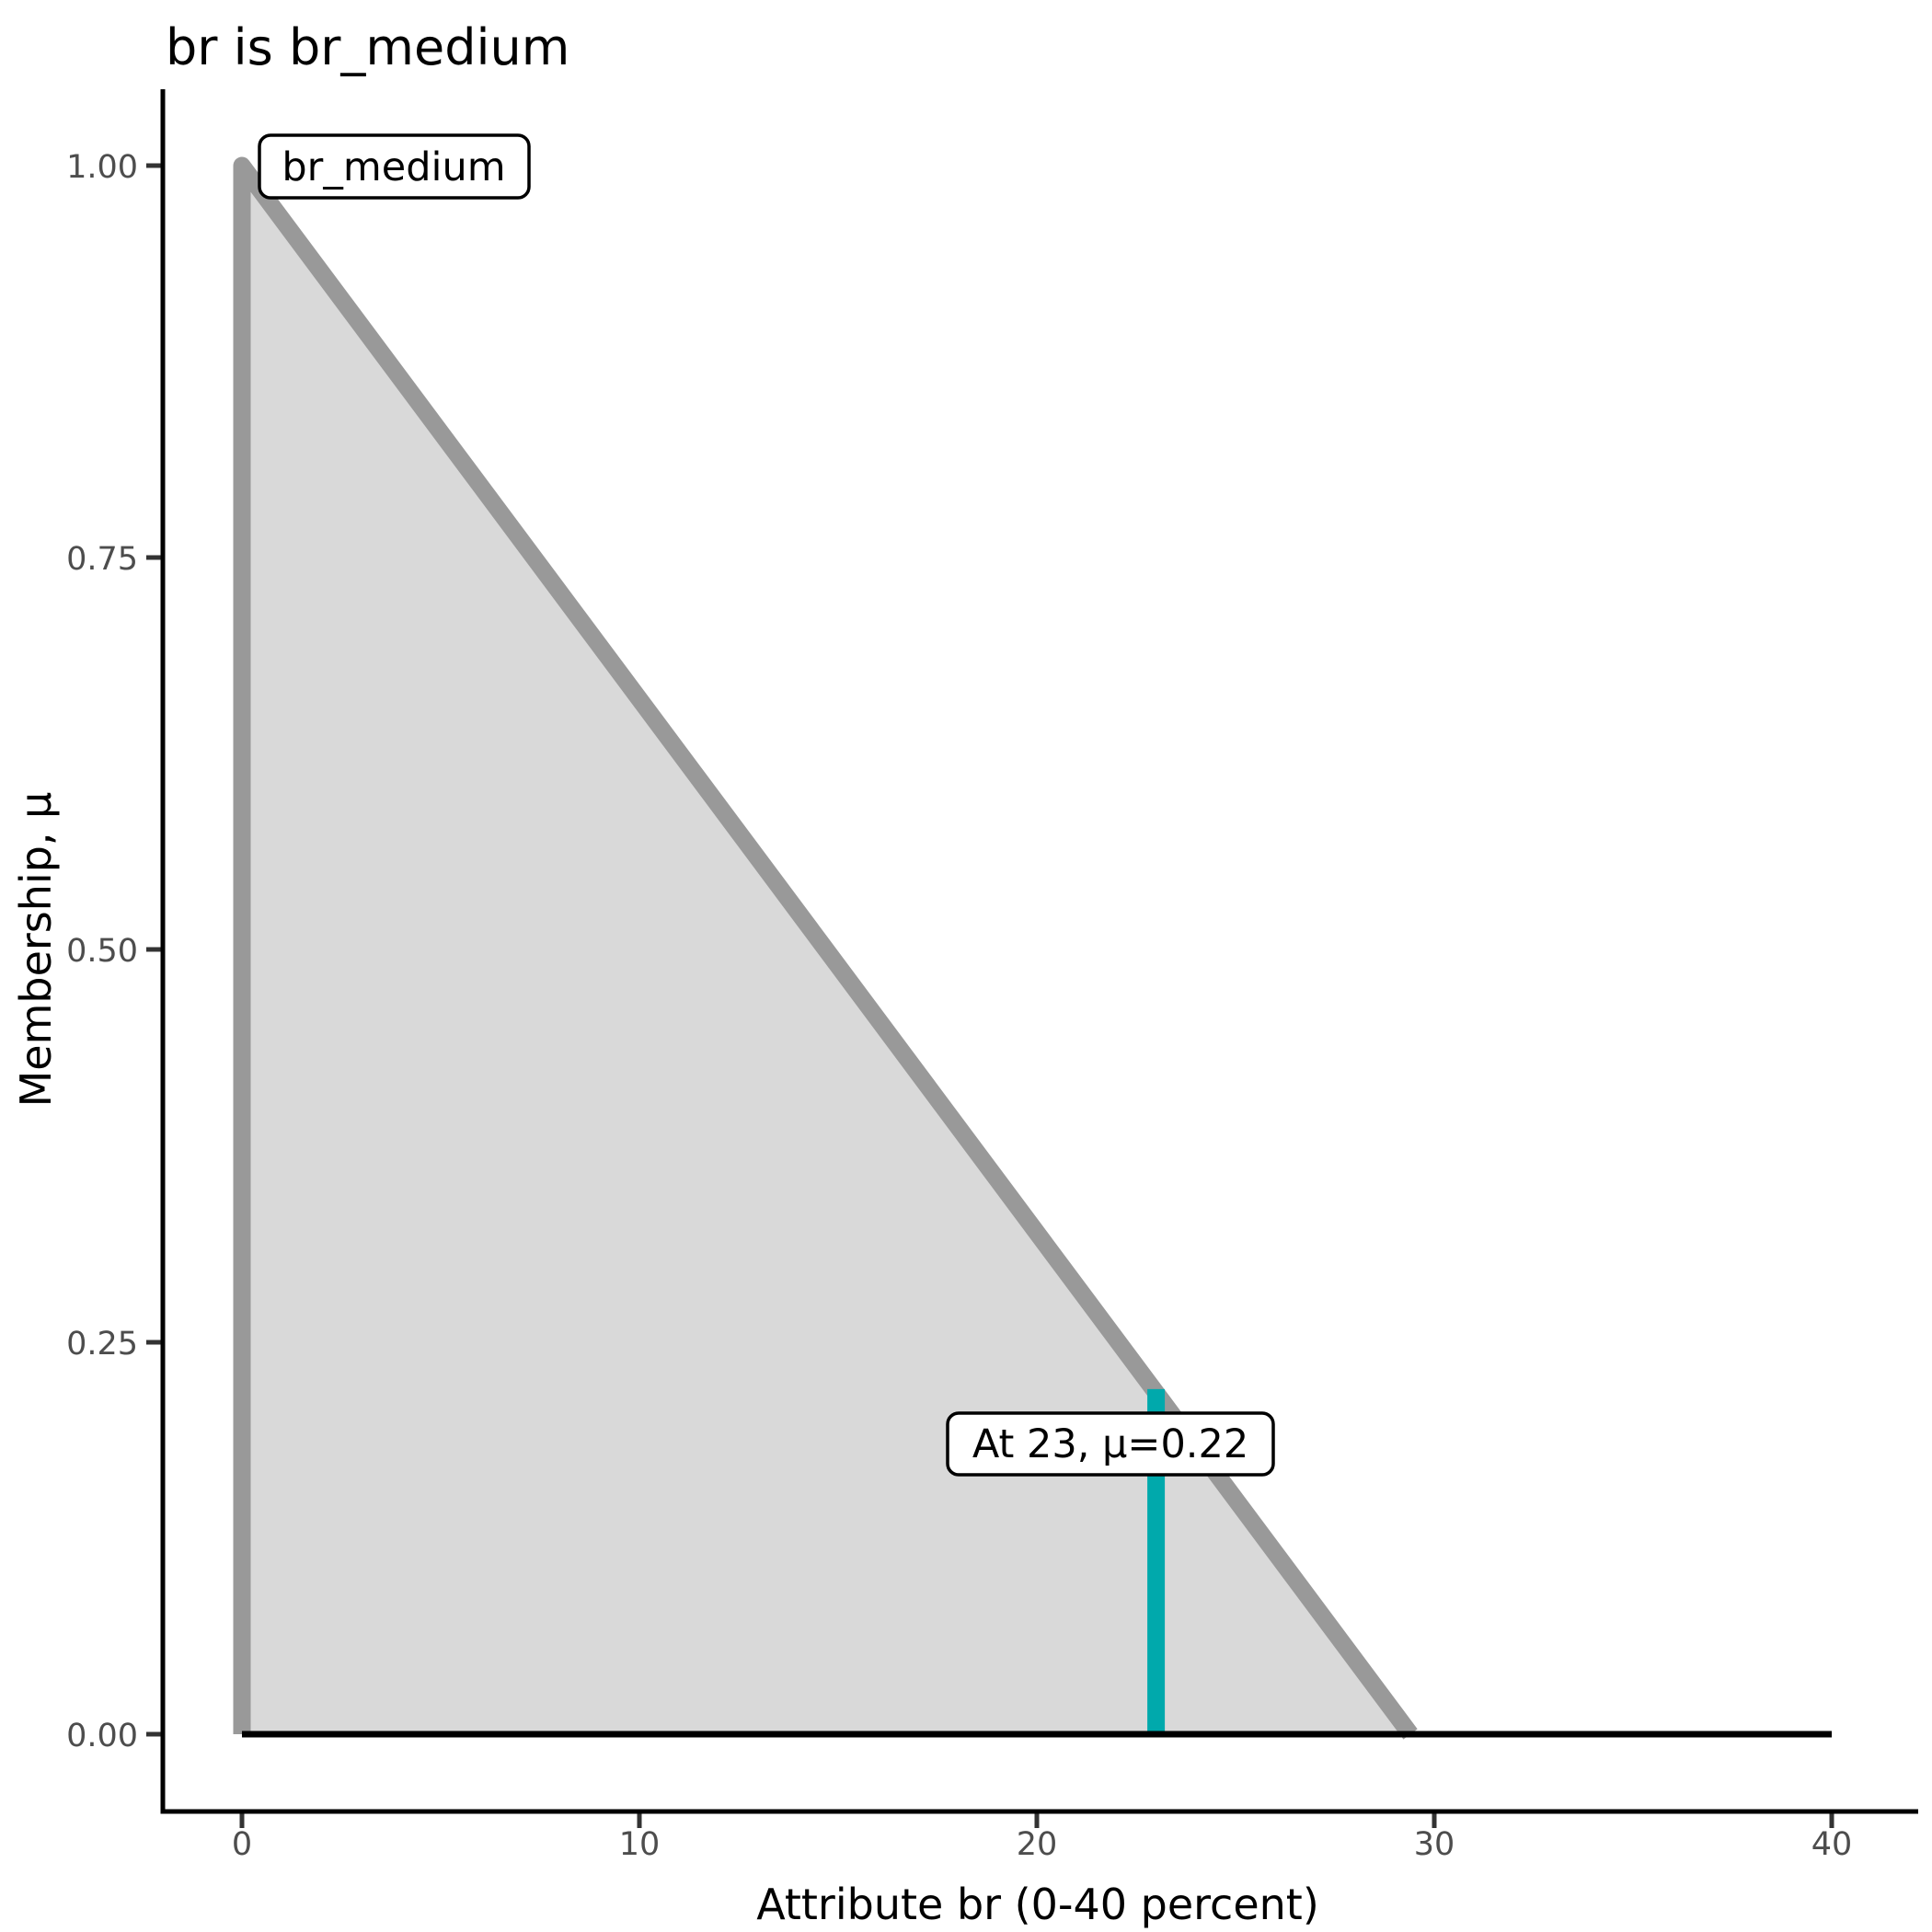 Image resolution: width=1932 pixels, height=1932 pixels. I want to click on x-tick-label: 10, so click(640, 1844).